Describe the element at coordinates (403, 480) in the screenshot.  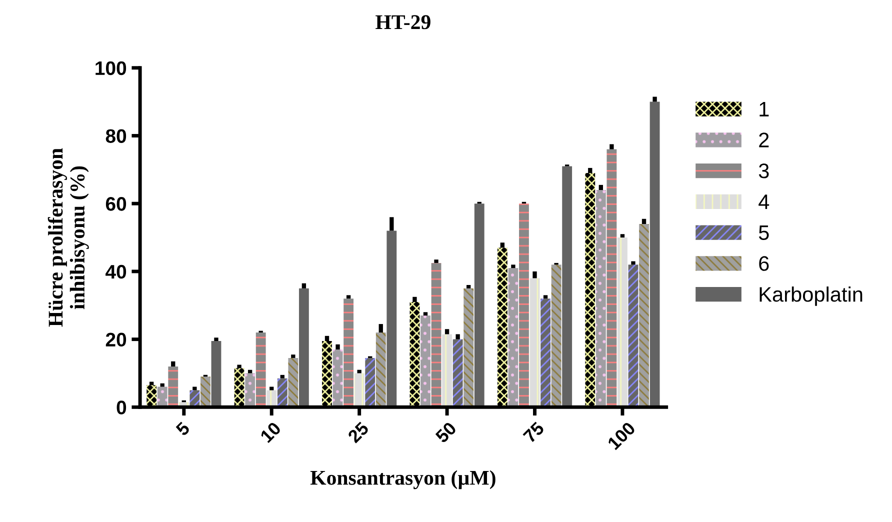
I see `x-axis-title: Konsantrasyon (µM)` at that location.